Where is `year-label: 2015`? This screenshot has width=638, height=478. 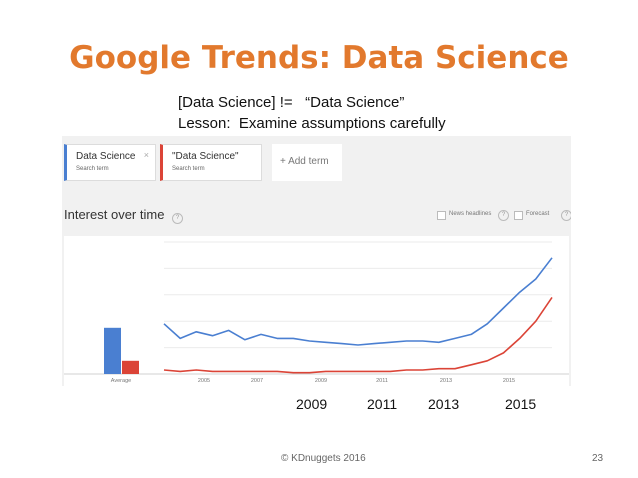 year-label: 2015 is located at coordinates (521, 404).